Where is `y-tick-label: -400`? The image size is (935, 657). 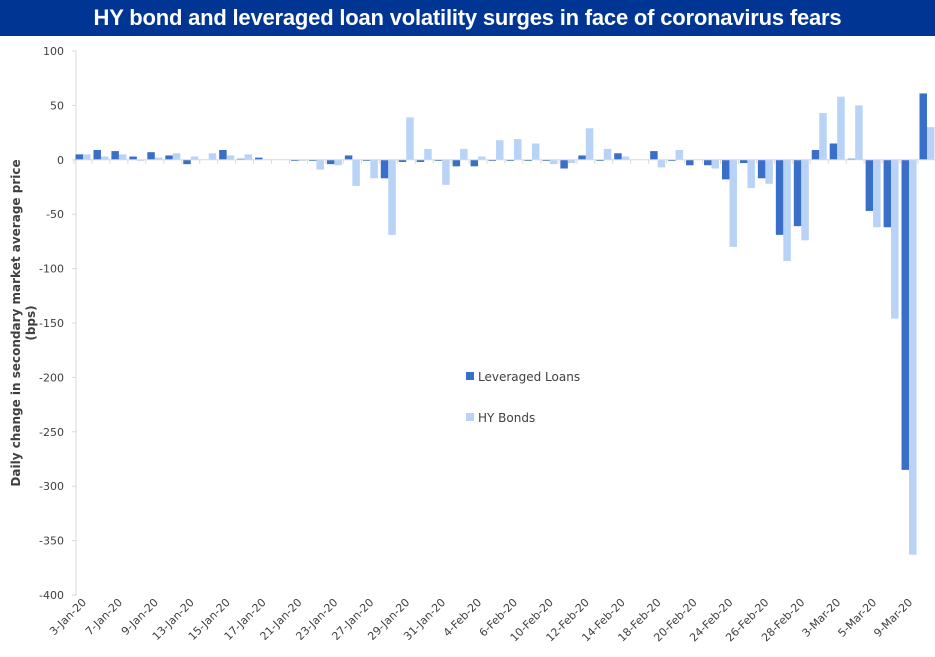
y-tick-label: -400 is located at coordinates (51, 595).